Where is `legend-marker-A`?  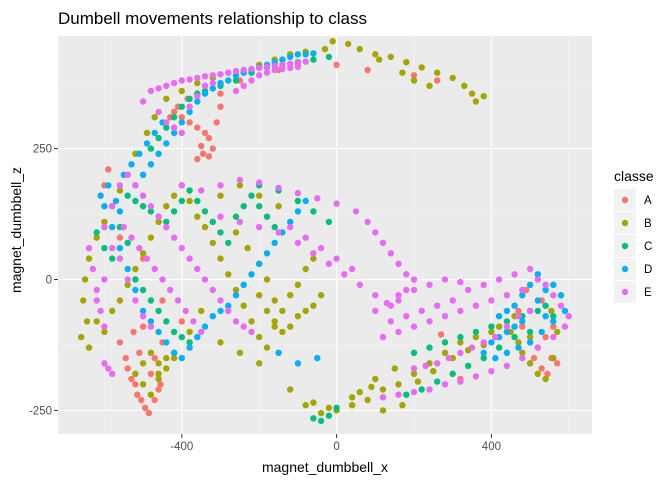
legend-marker-A is located at coordinates (625, 200).